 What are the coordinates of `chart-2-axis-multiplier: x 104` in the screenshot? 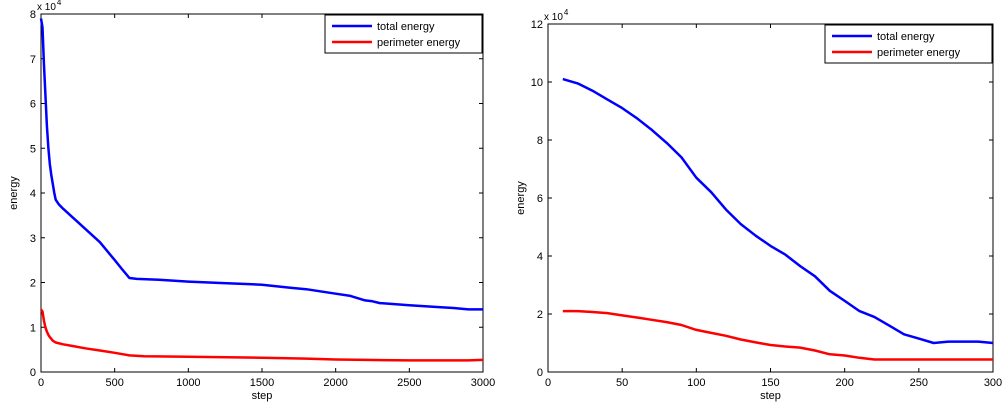 It's located at (556, 15).